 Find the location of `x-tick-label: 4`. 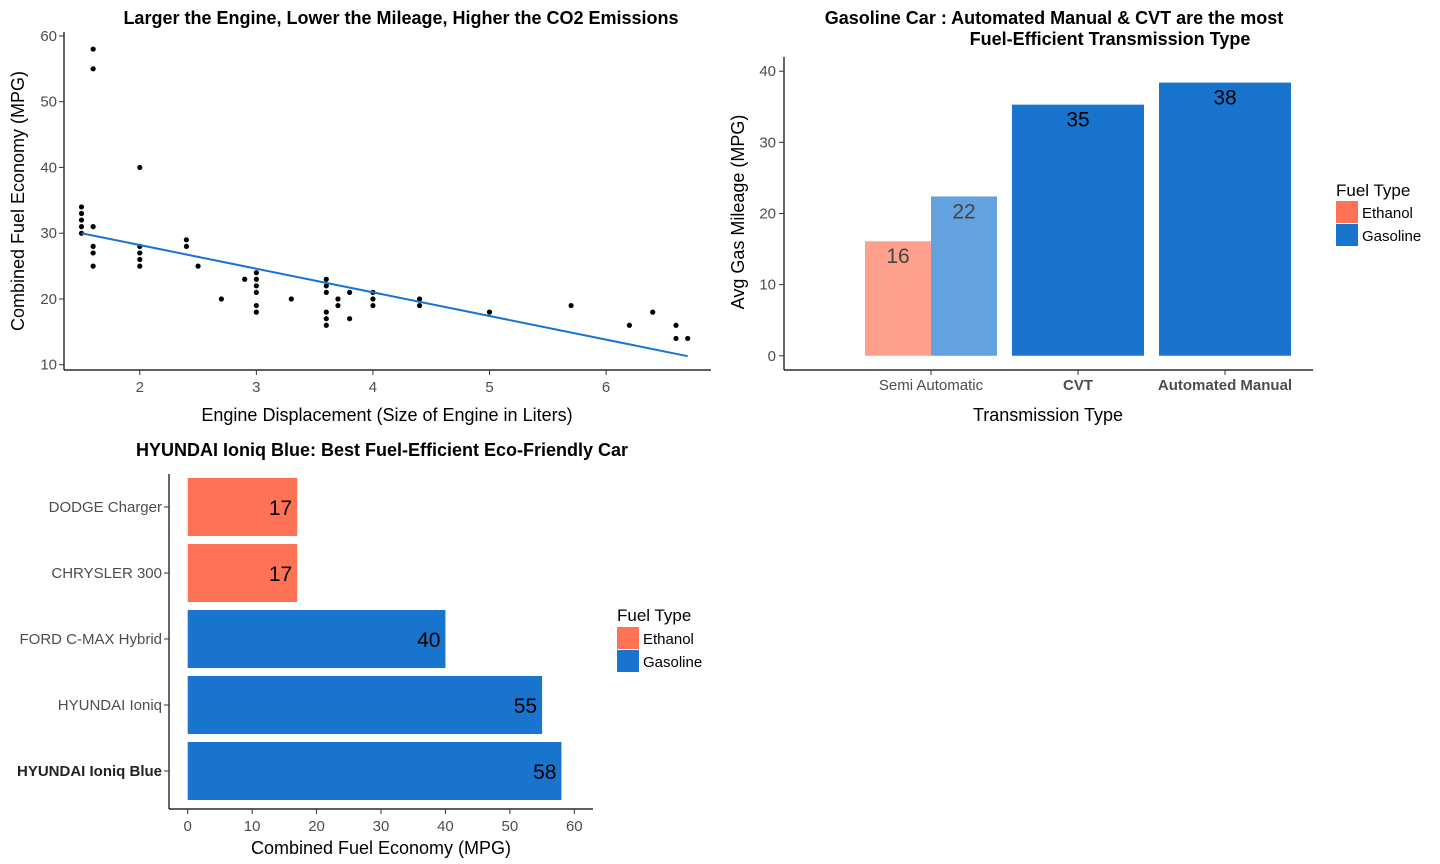

x-tick-label: 4 is located at coordinates (373, 387).